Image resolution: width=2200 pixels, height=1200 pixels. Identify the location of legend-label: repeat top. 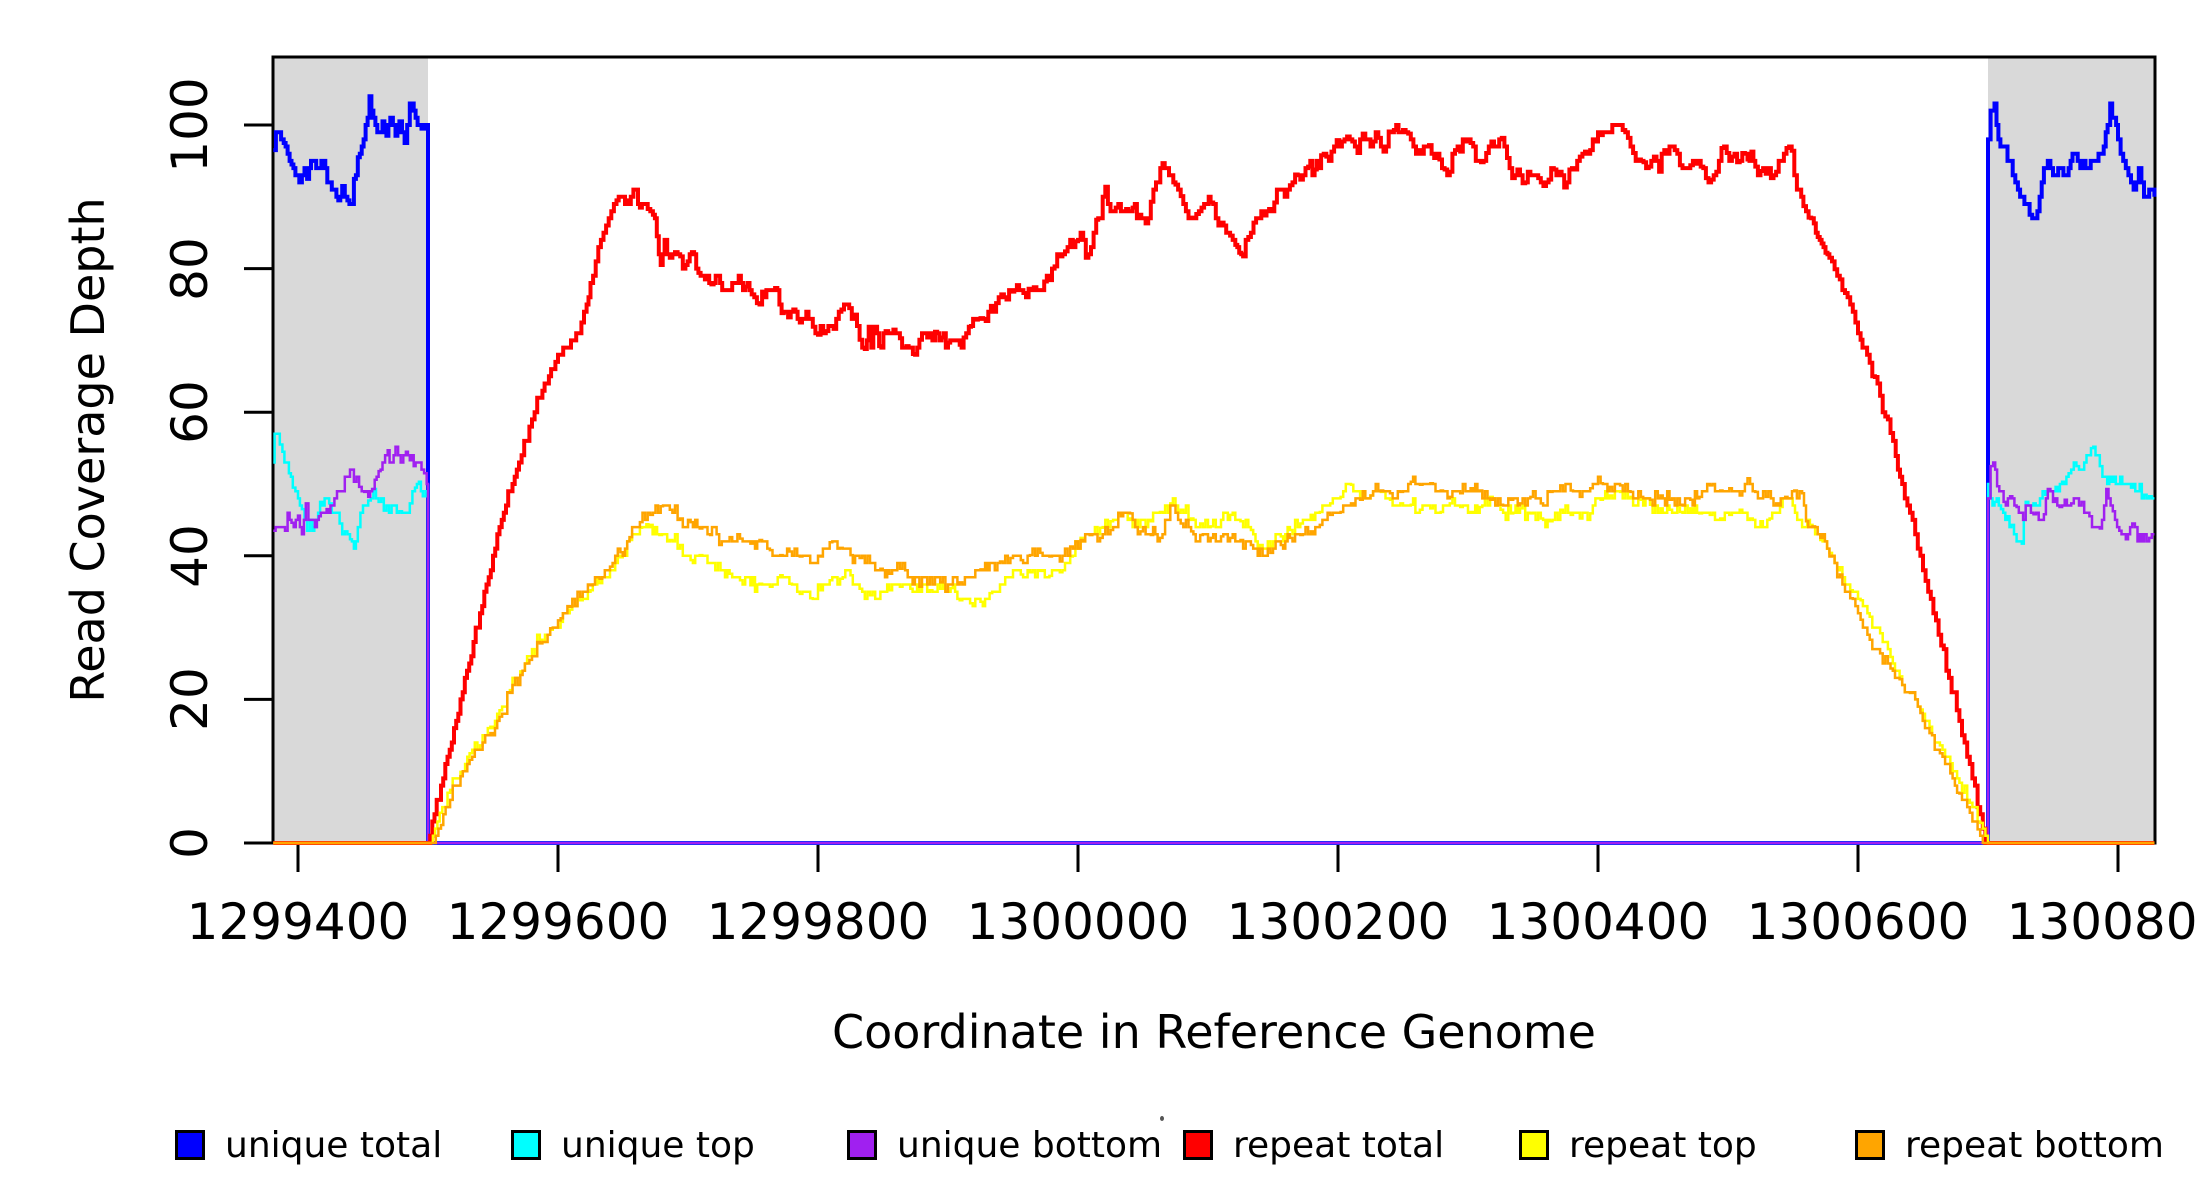
(1663, 1145).